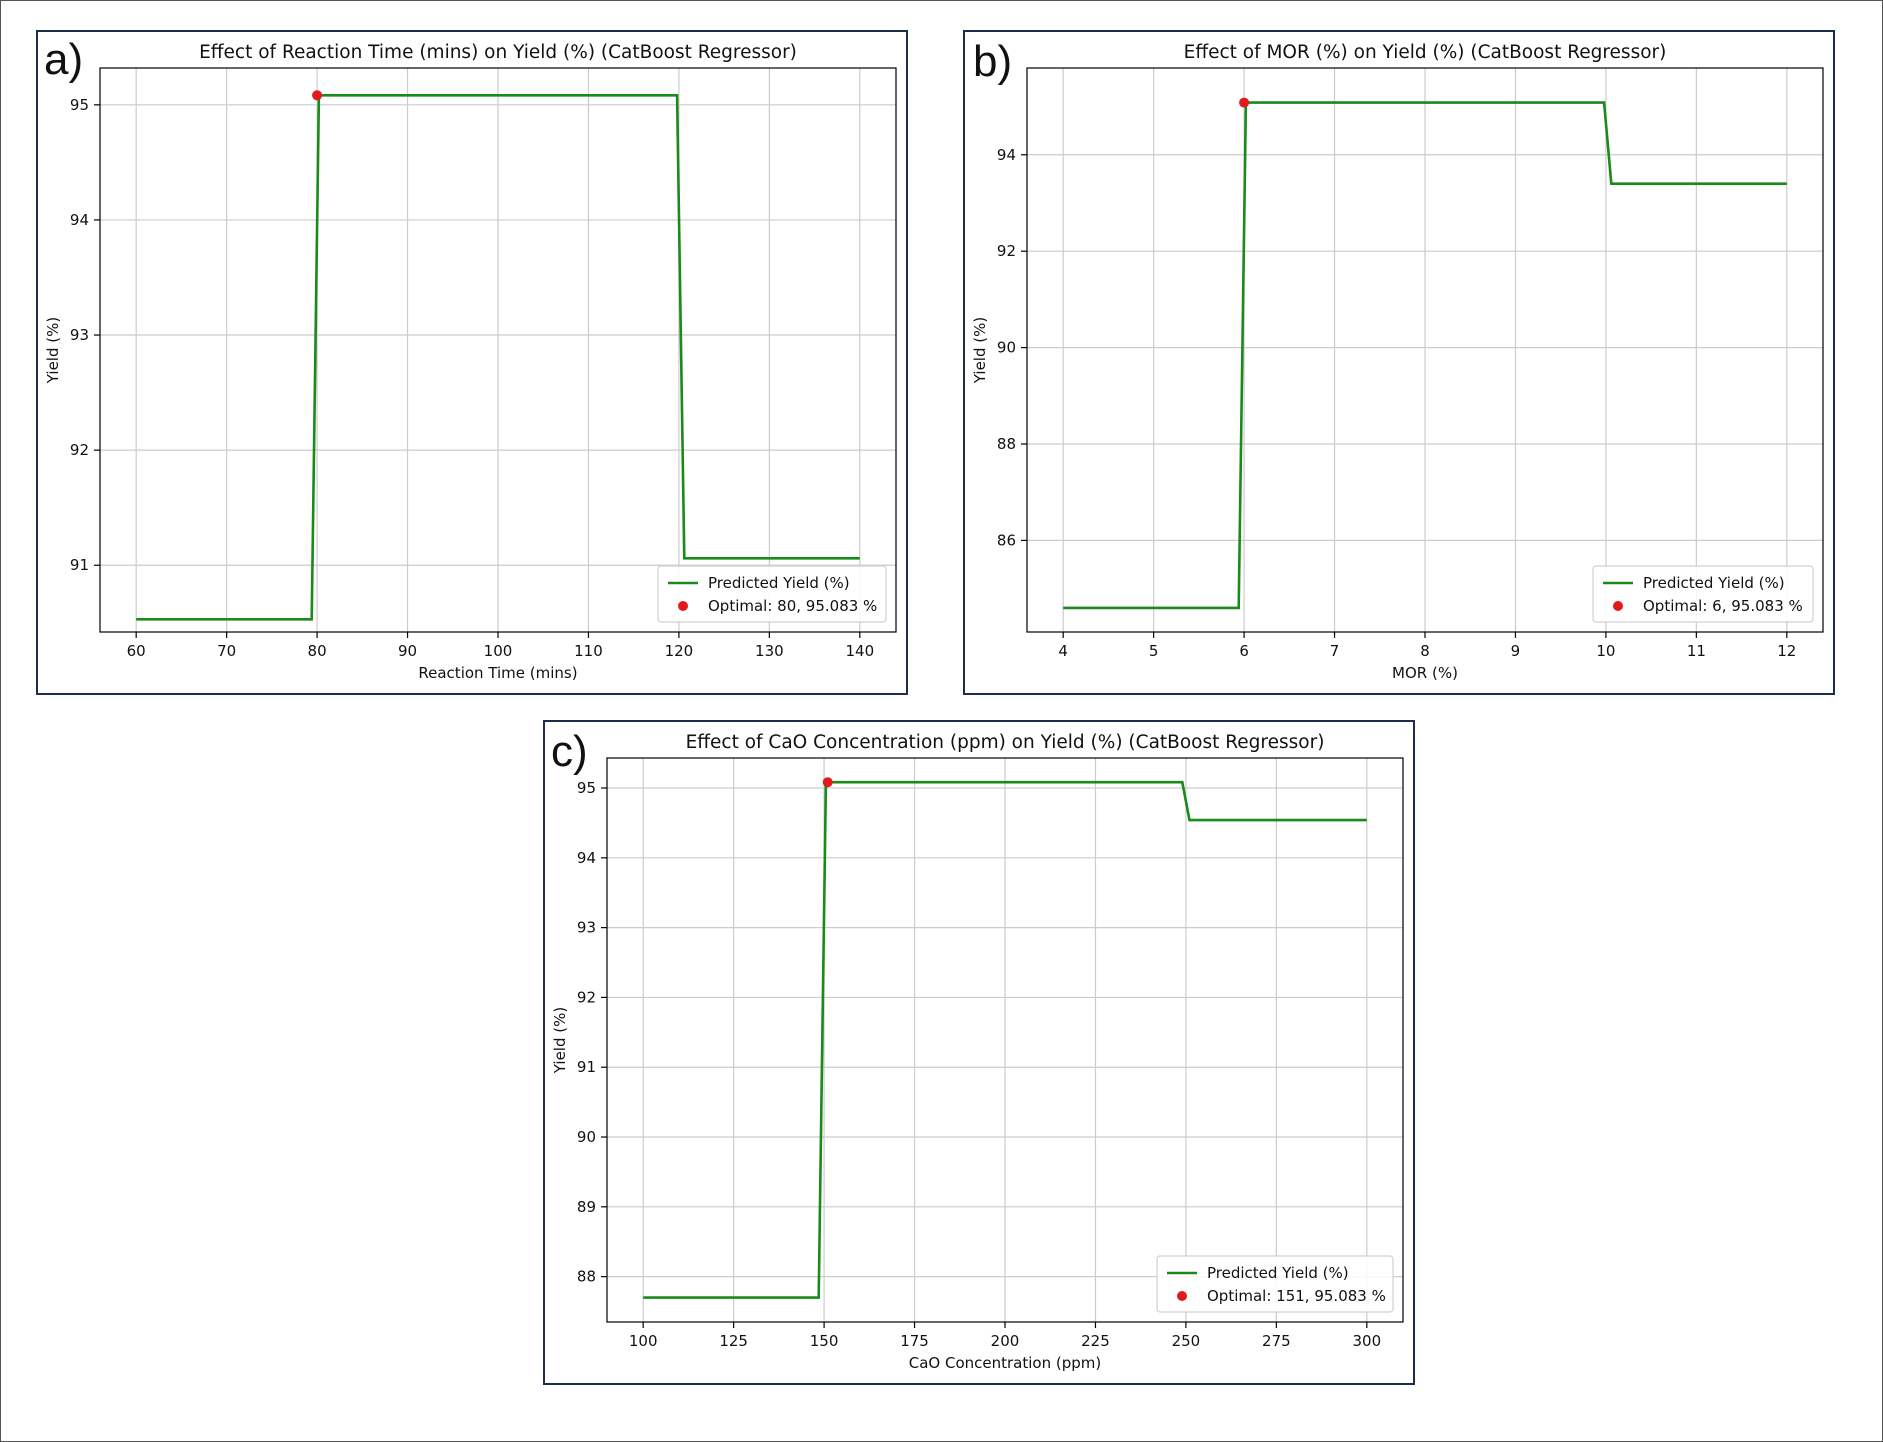 Image resolution: width=1883 pixels, height=1442 pixels. I want to click on x-tick-label: 8, so click(1425, 651).